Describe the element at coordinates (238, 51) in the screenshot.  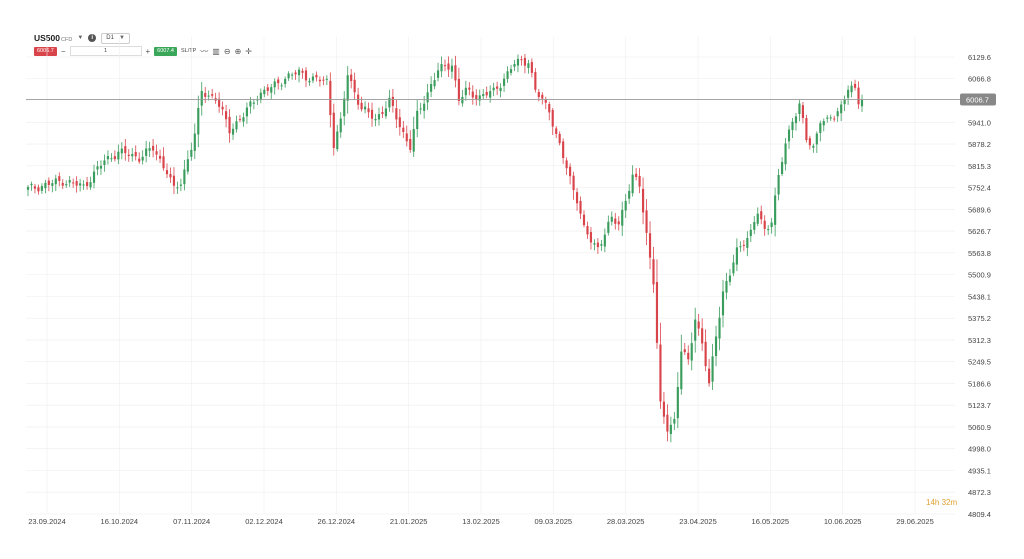
I see `zoom-in-icon: ⊕` at that location.